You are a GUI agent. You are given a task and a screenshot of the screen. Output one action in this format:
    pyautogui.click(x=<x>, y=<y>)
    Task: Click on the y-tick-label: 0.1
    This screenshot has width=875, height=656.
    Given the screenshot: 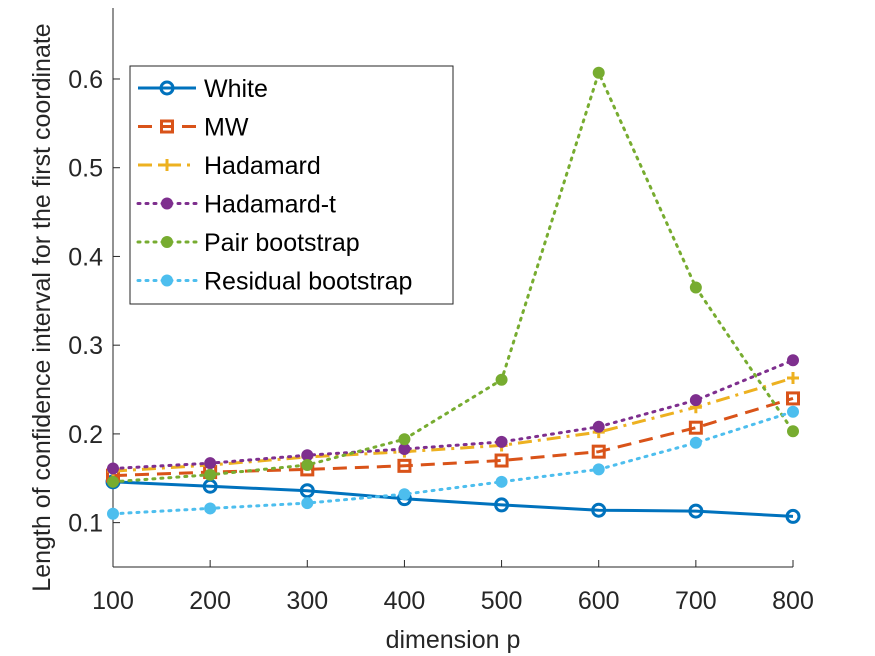 What is the action you would take?
    pyautogui.click(x=85, y=524)
    